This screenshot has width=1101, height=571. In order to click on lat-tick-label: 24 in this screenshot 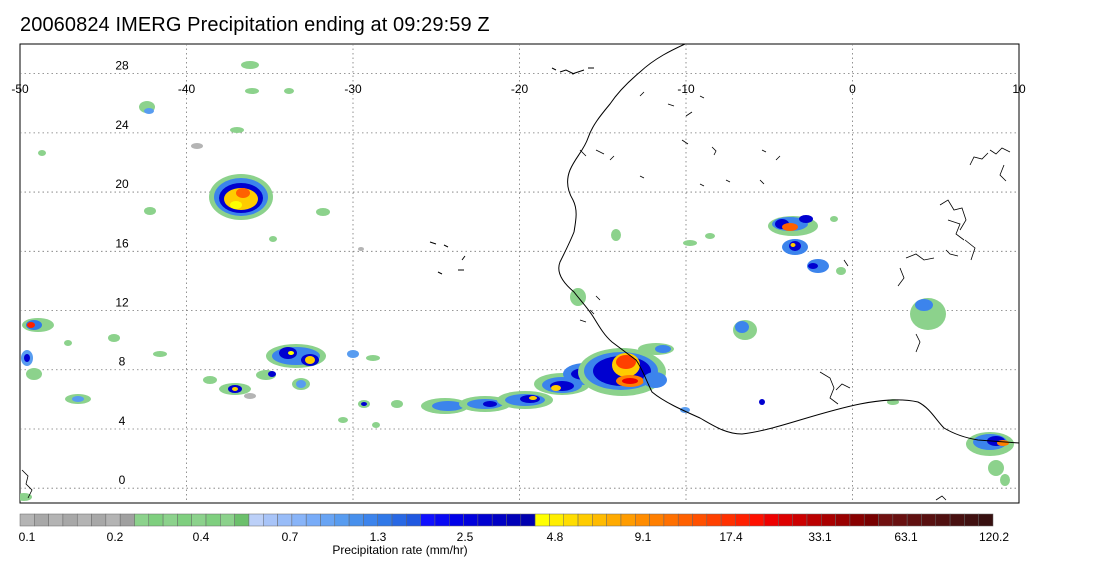, I will do `click(122, 125)`.